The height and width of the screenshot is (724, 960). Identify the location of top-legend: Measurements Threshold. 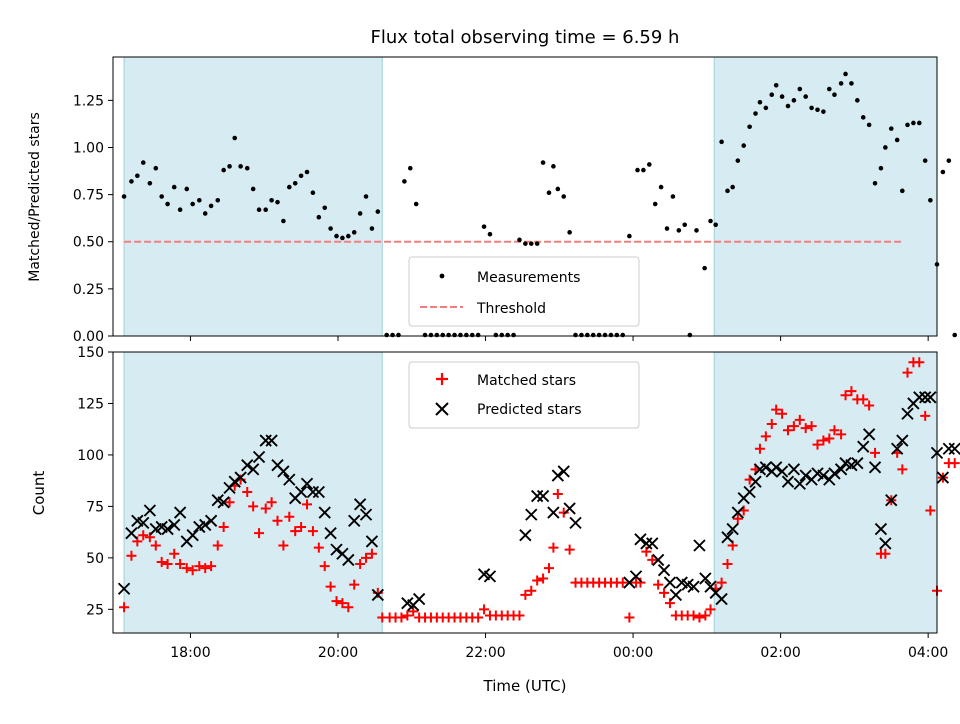
(524, 291).